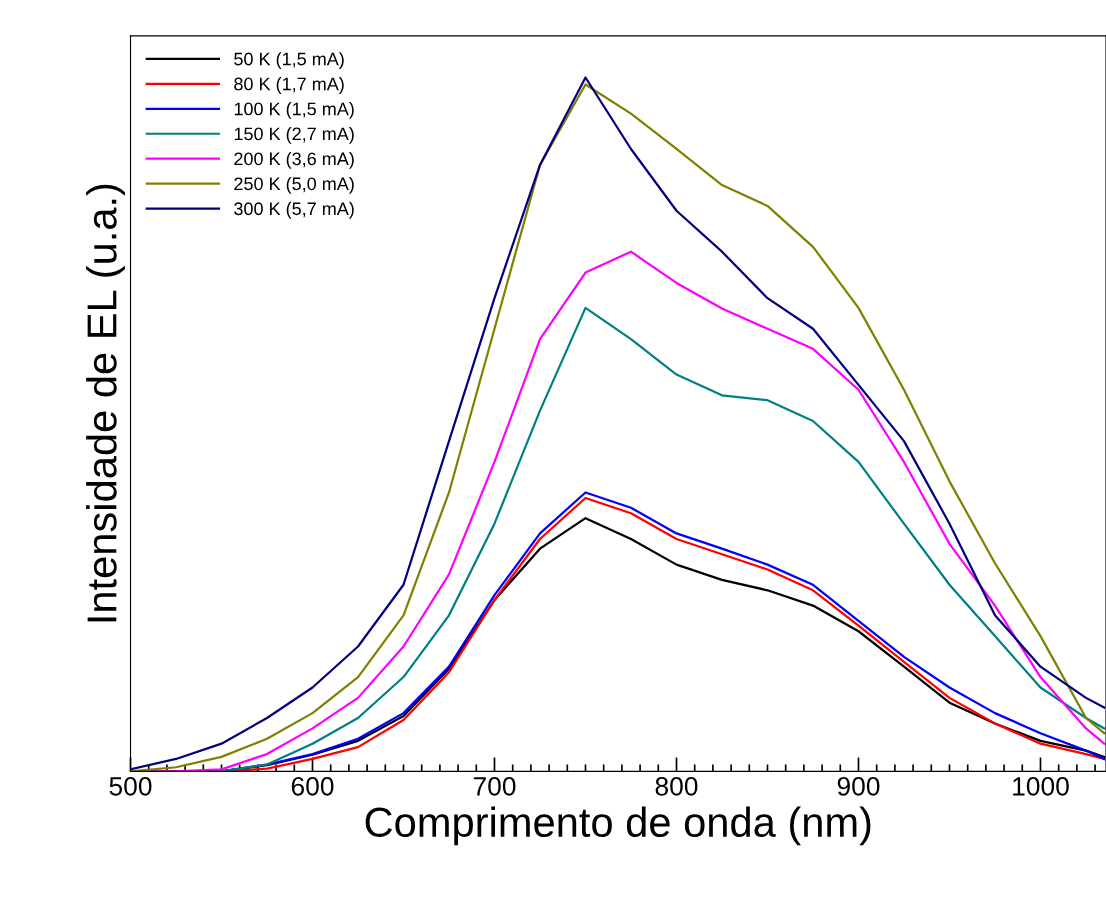 Image resolution: width=1106 pixels, height=897 pixels. I want to click on x-tick-label: 700, so click(494, 786).